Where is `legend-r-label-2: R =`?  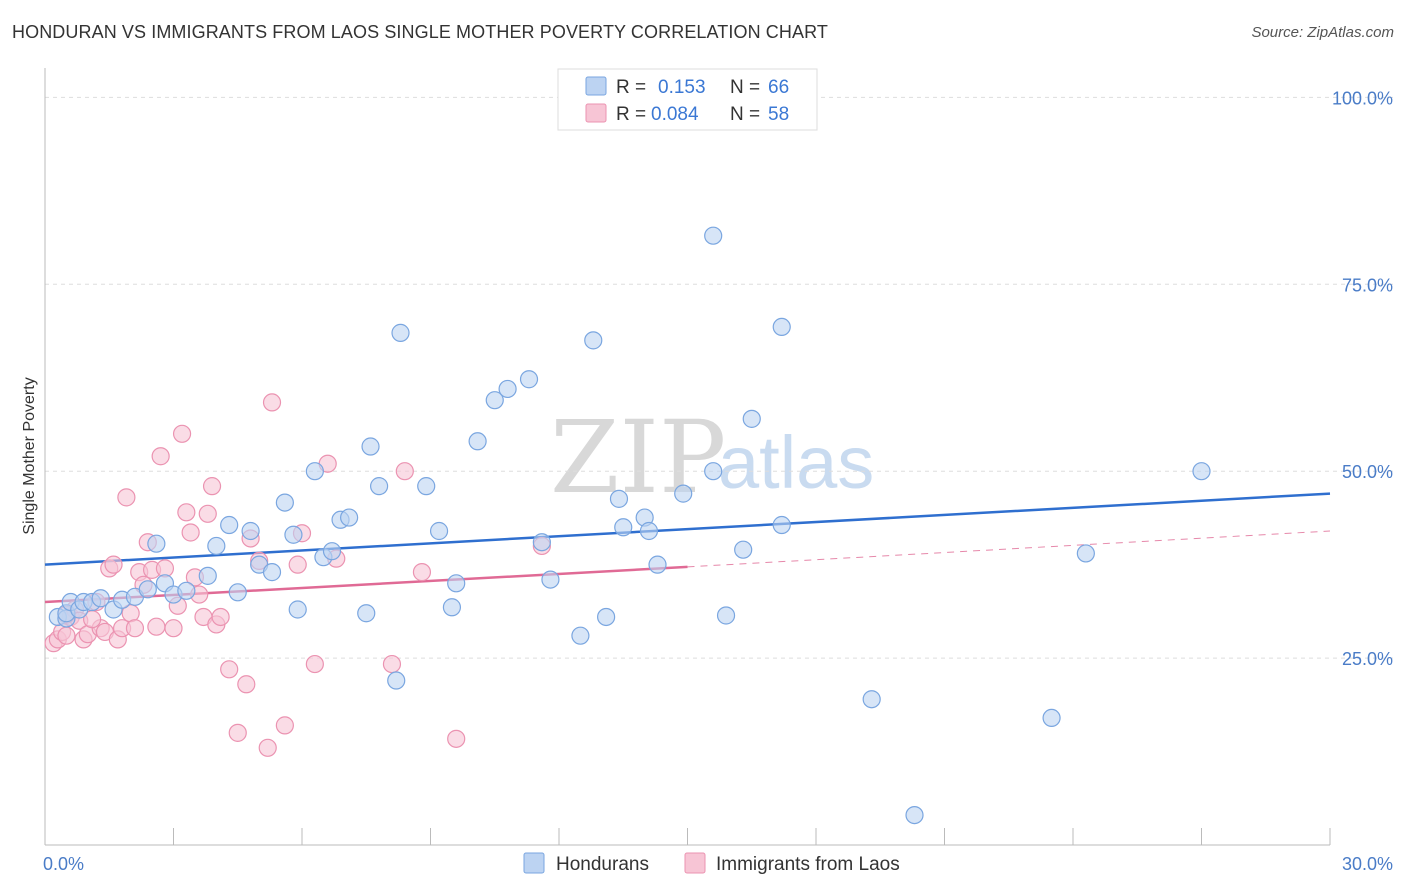 legend-r-label-2: R = is located at coordinates (631, 114).